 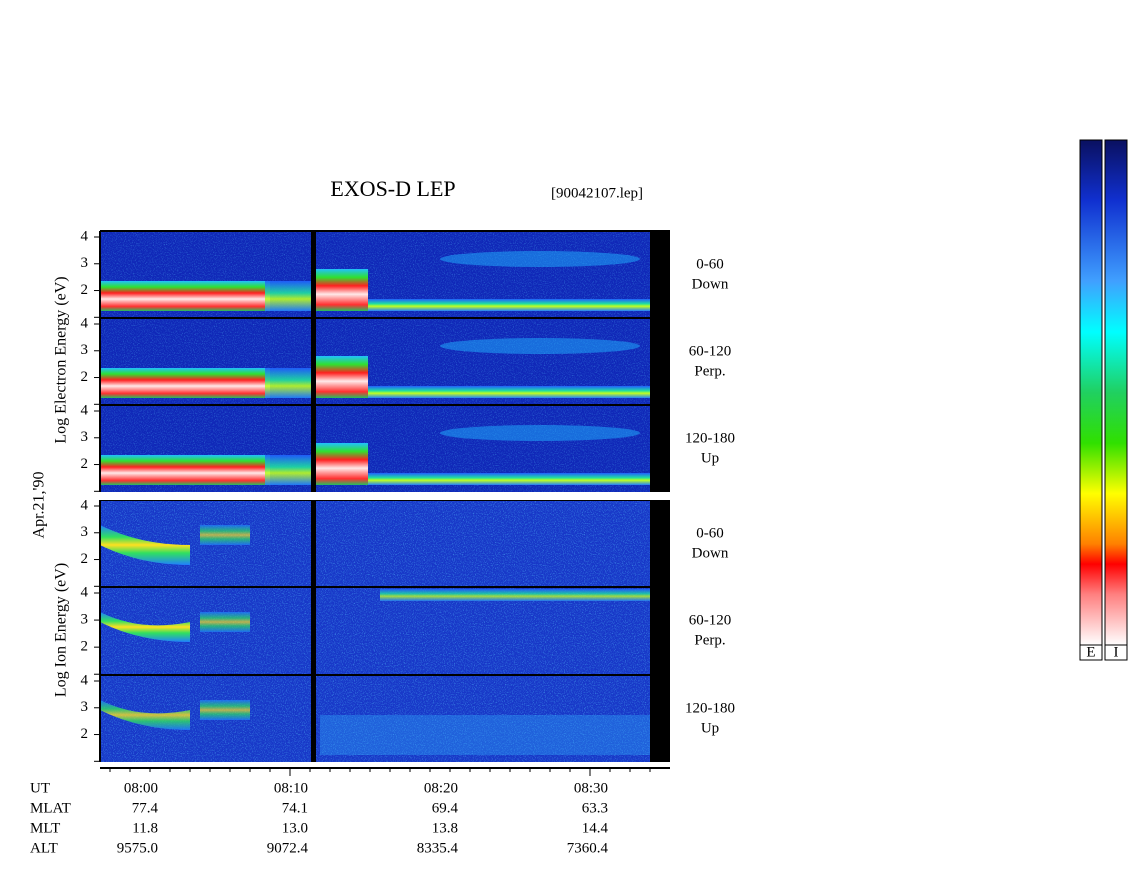 I want to click on file-name: [90042107.lep], so click(x=597, y=193).